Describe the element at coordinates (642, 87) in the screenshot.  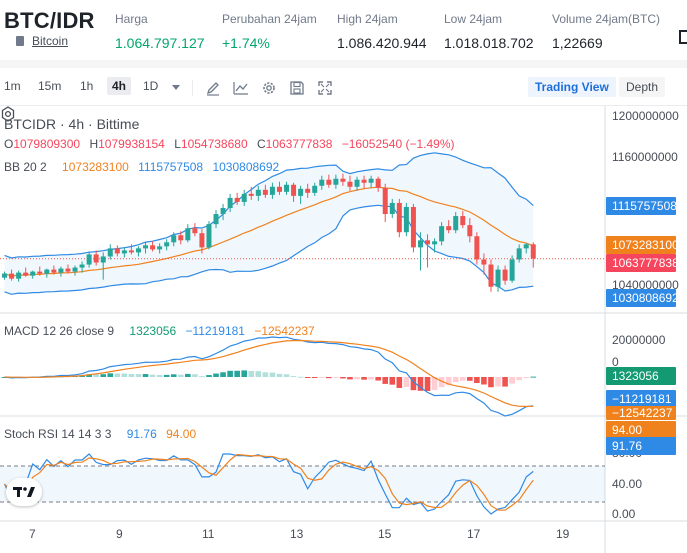
I see `depth-button: Depth` at that location.